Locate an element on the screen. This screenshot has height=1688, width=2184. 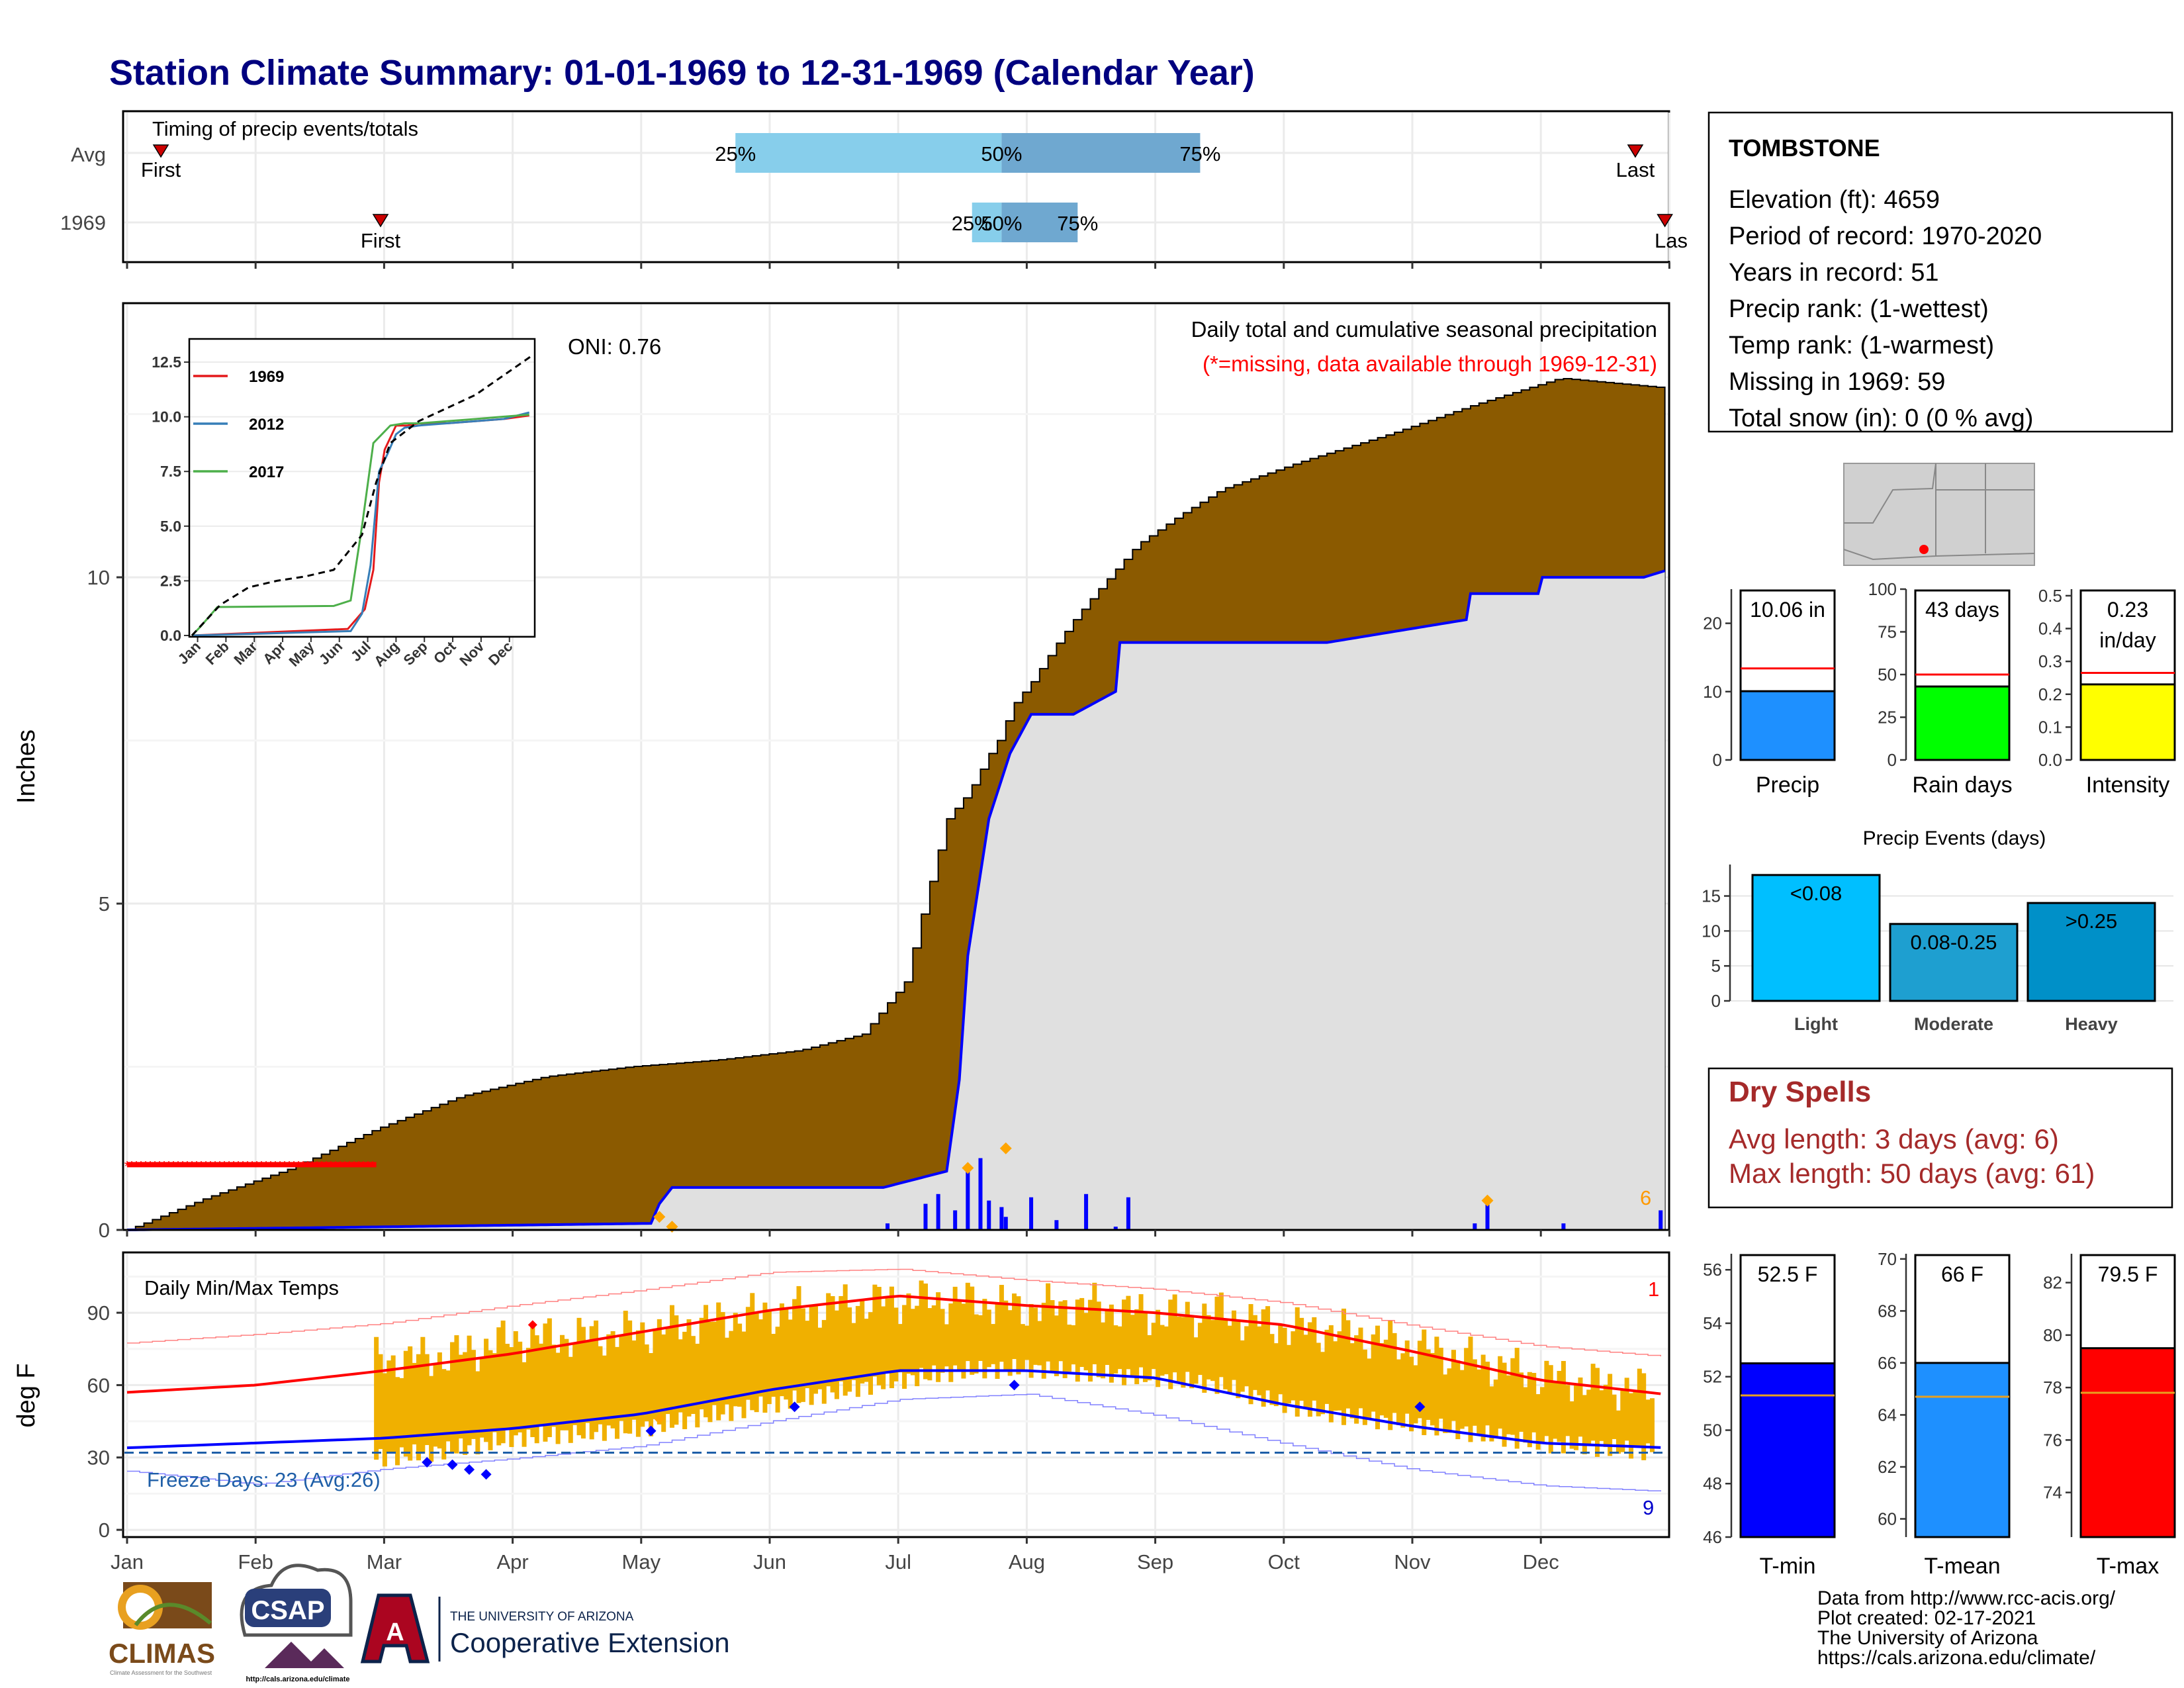
stat-ytick-label: 0.2 is located at coordinates (2050, 694).